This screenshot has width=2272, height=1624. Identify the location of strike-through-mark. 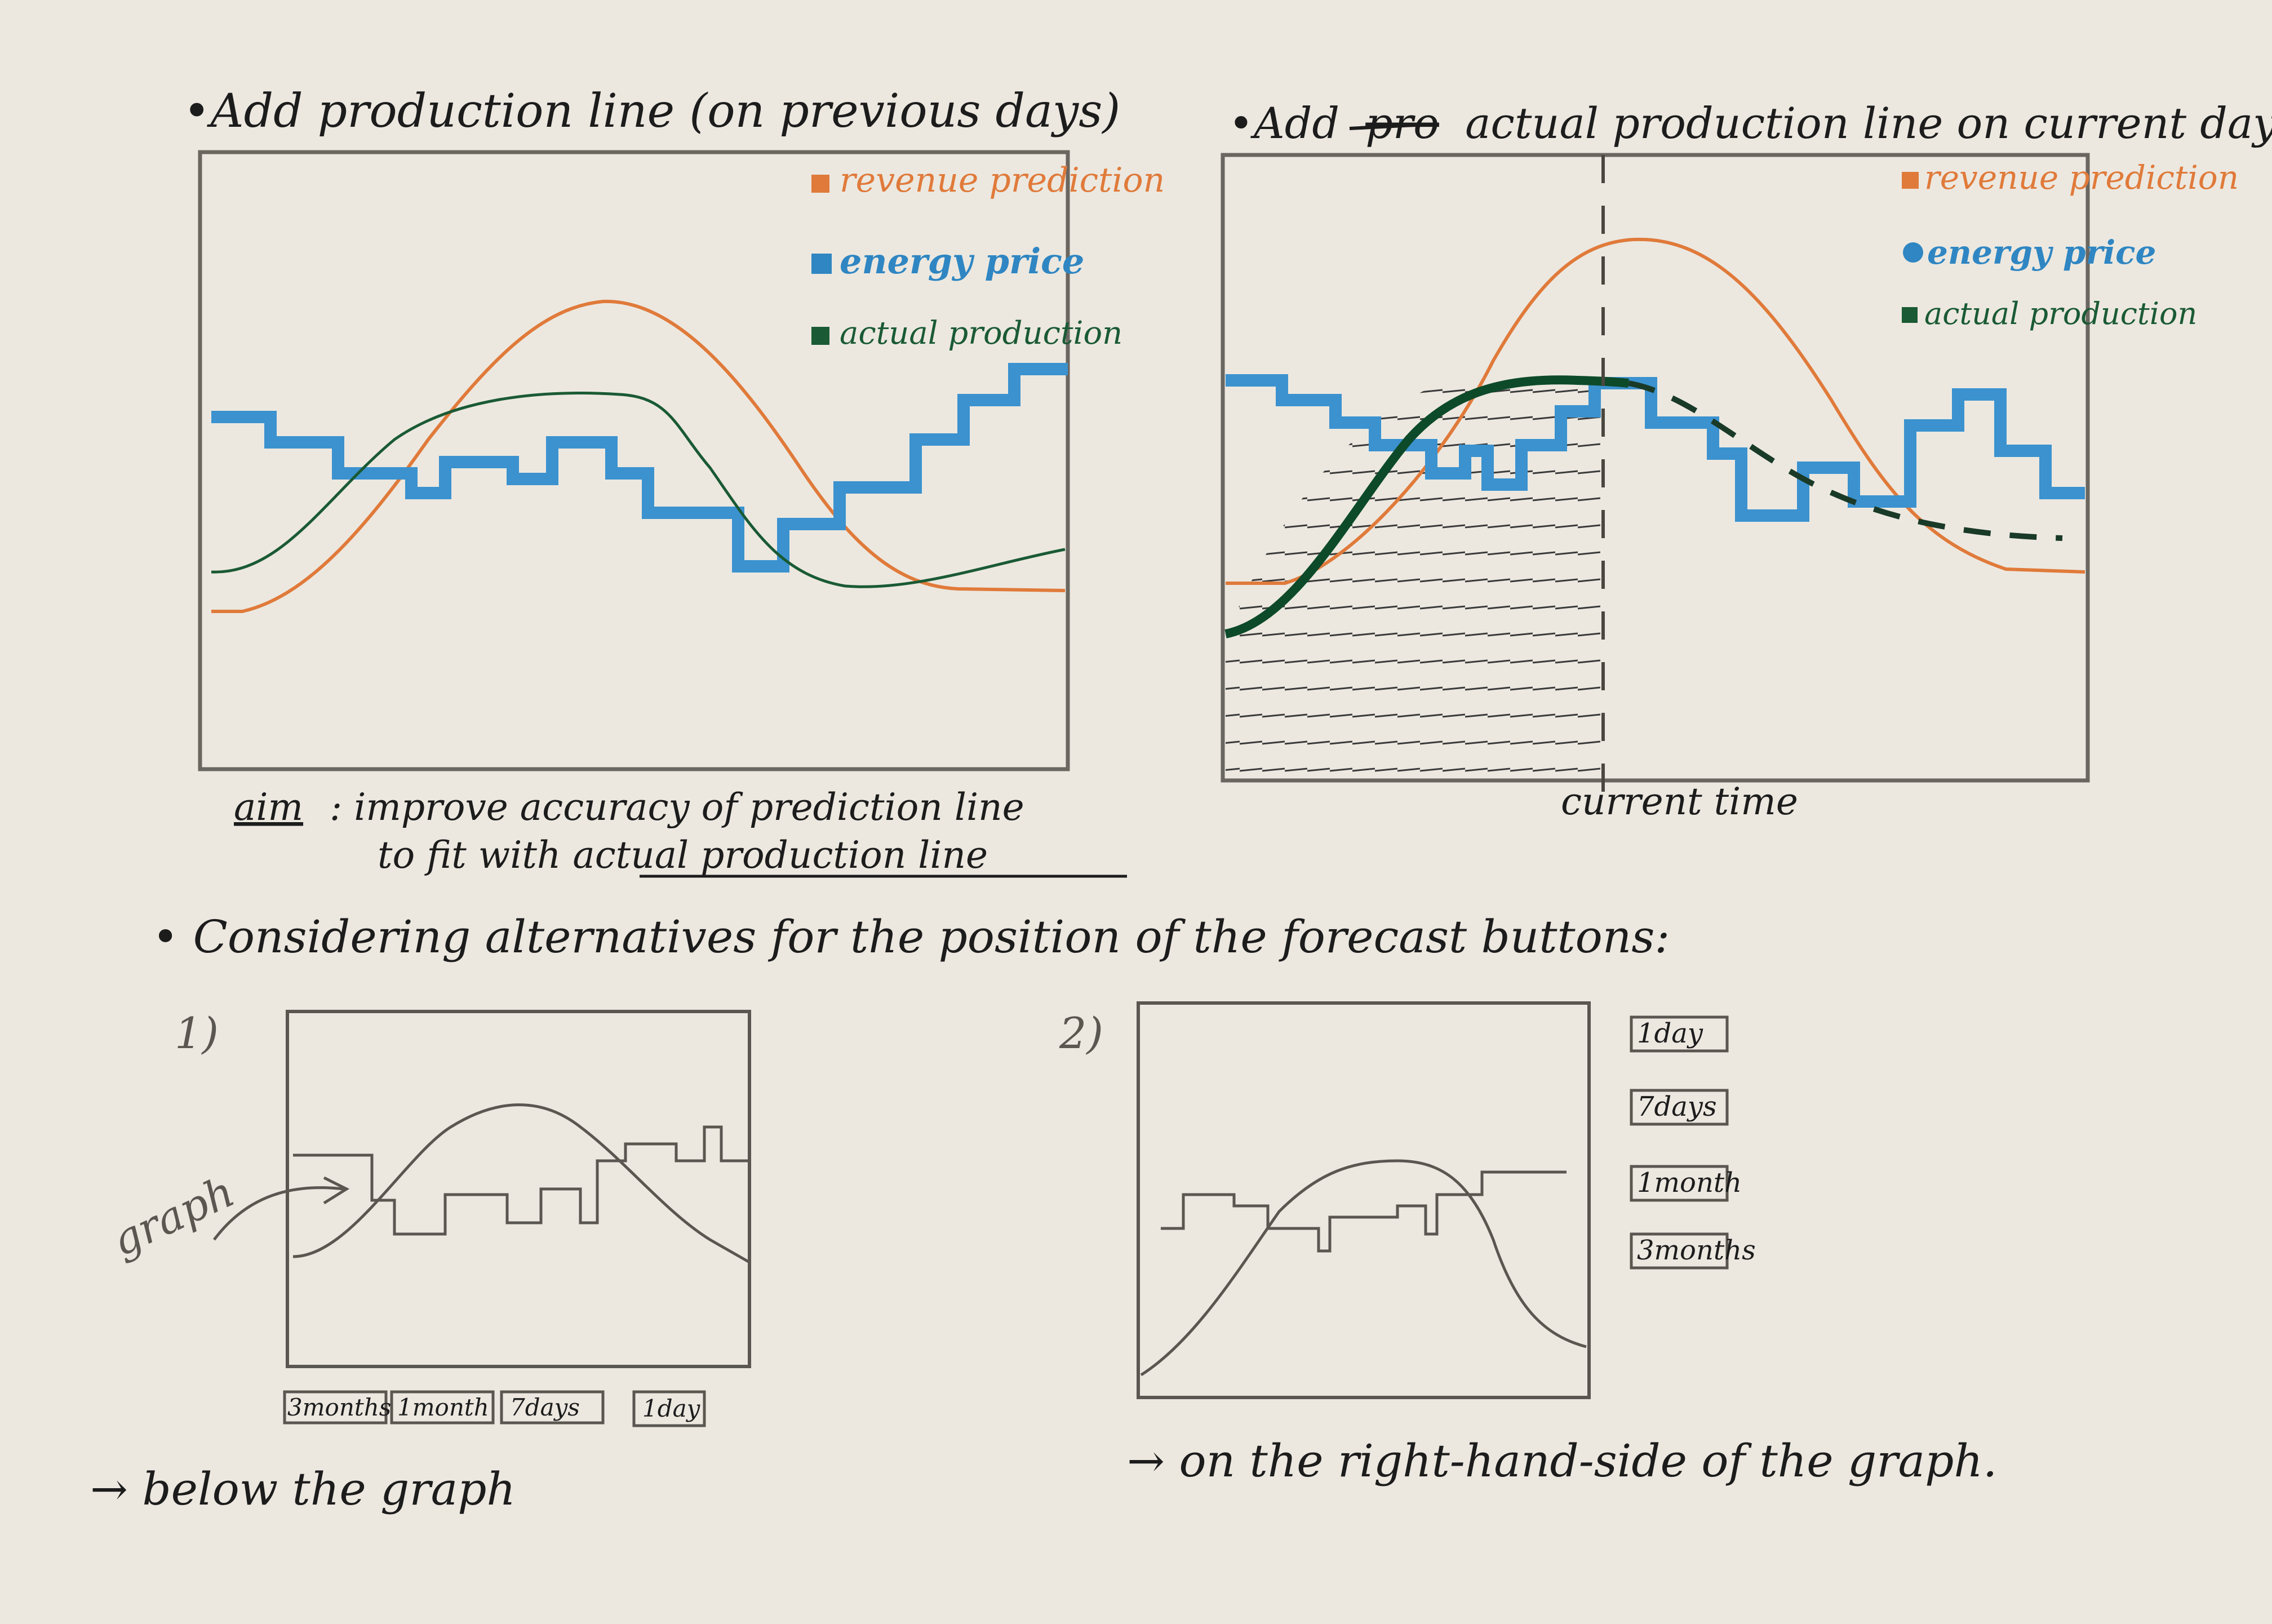
(1382, 127).